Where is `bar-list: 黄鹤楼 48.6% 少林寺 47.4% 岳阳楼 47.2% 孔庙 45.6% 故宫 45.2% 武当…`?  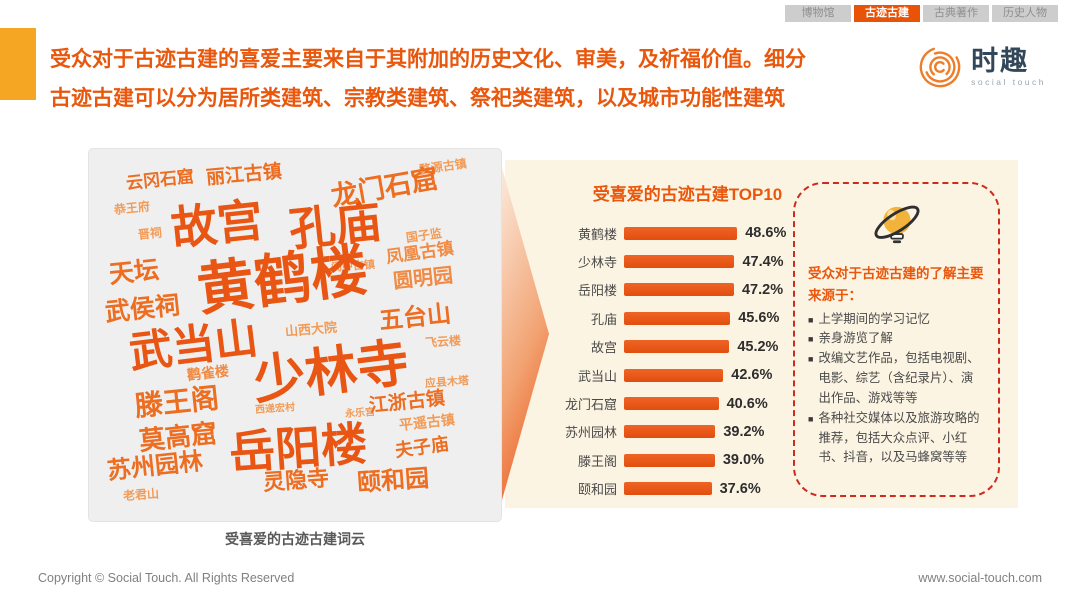
bar-list: 黄鹤楼 48.6% 少林寺 47.4% 岳阳楼 47.2% 孔庙 45.6% 故宫 45.2% 武当… is located at coordinates (670, 361).